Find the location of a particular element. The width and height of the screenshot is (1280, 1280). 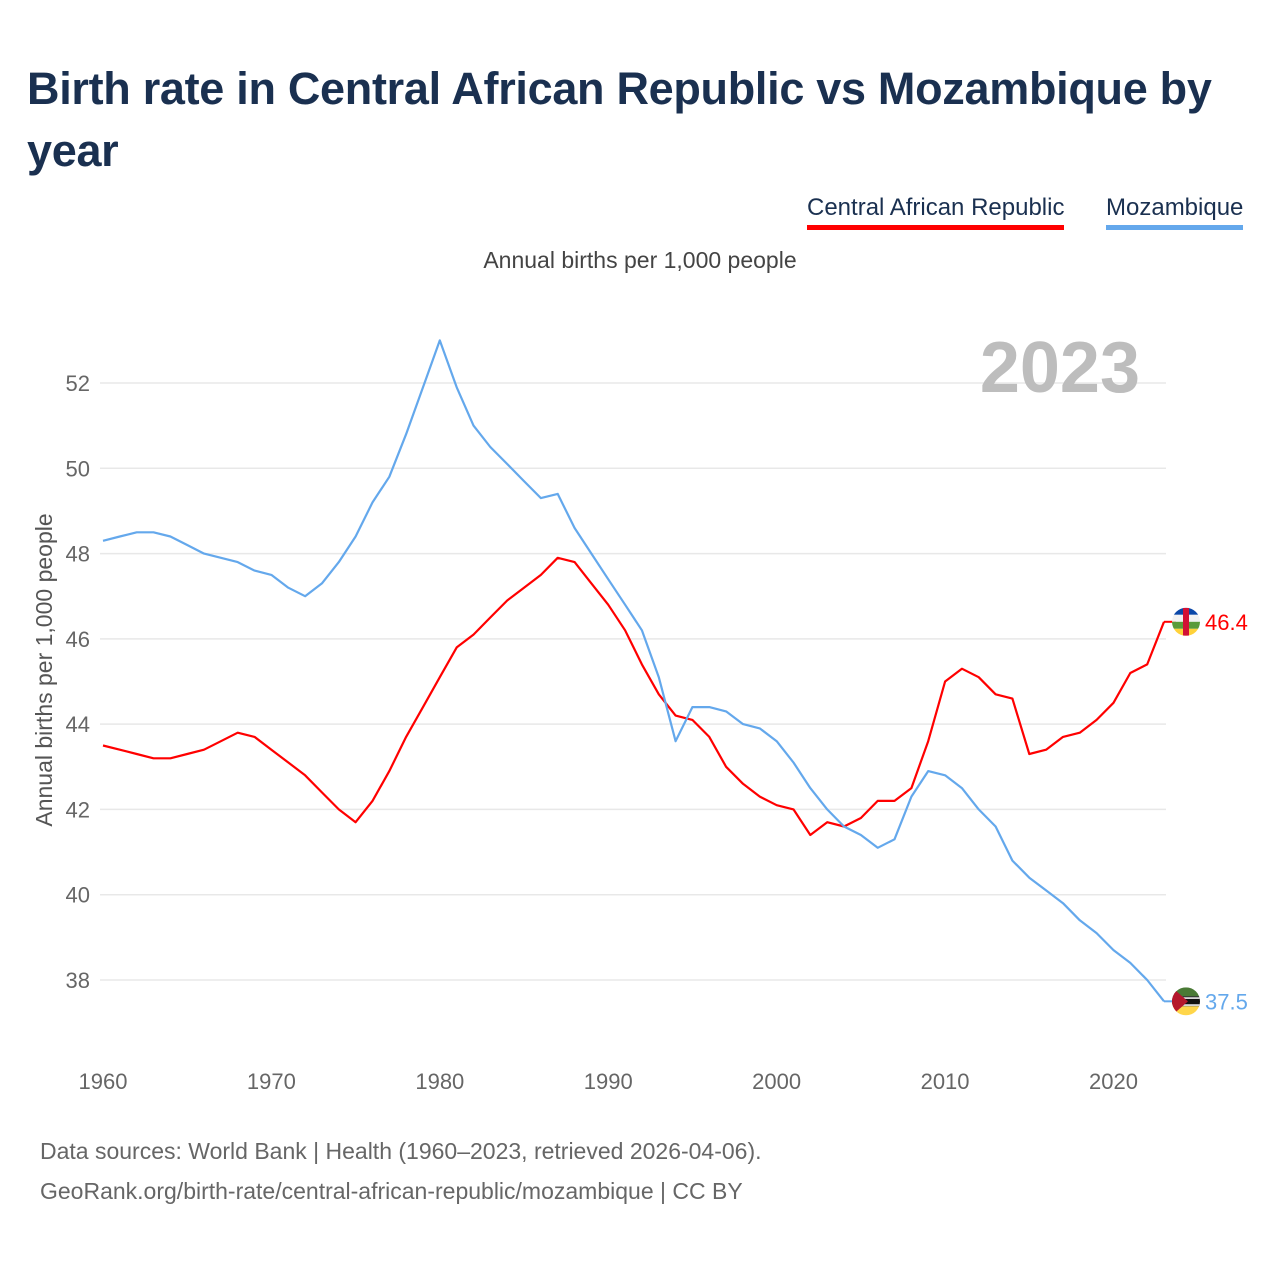

year-watermark: 2023 is located at coordinates (1060, 368).